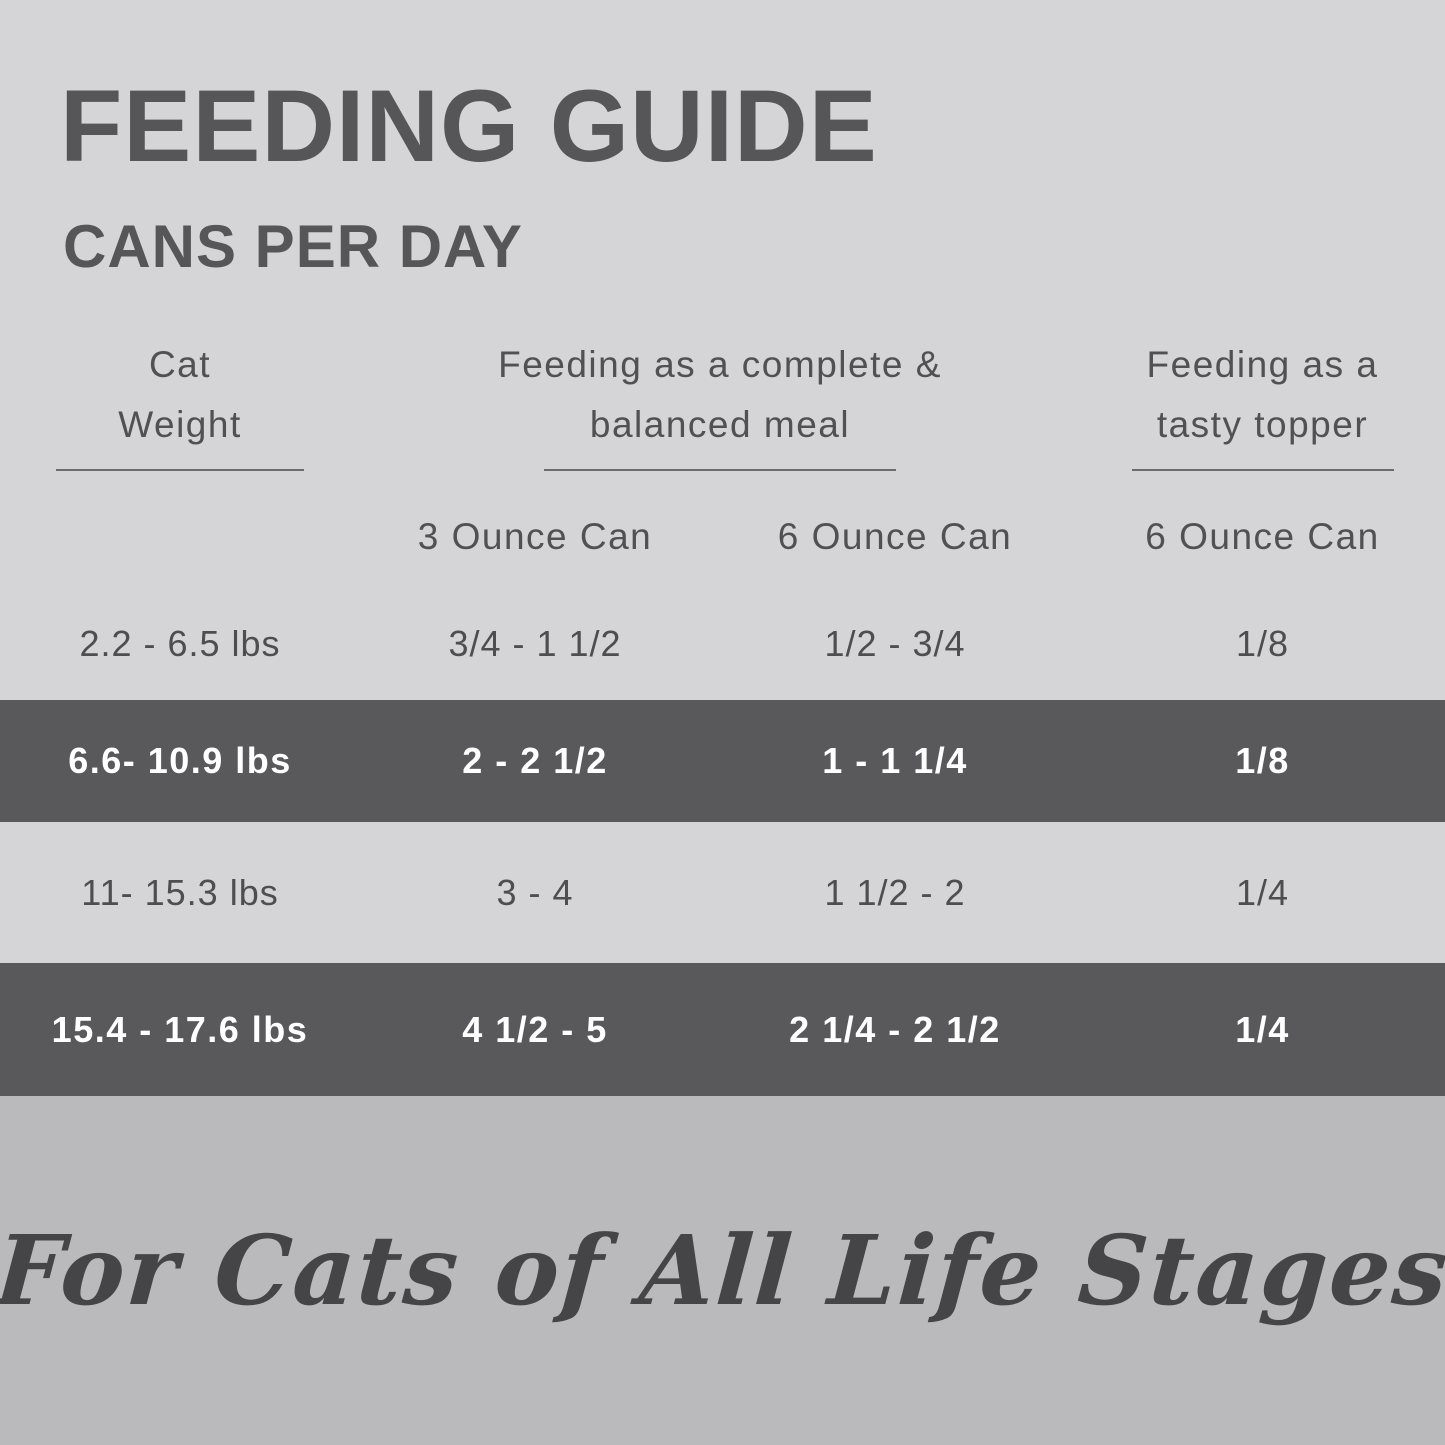  What do you see at coordinates (535, 643) in the screenshot?
I see `cell-meal-3oz: 3/4 - 1 1/2` at bounding box center [535, 643].